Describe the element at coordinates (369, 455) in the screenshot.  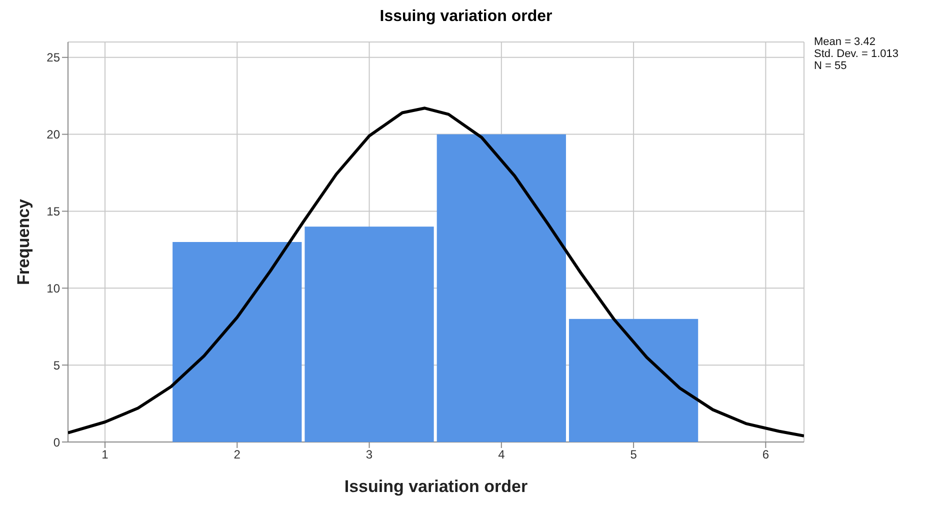
I see `x-tick-label: 3` at that location.